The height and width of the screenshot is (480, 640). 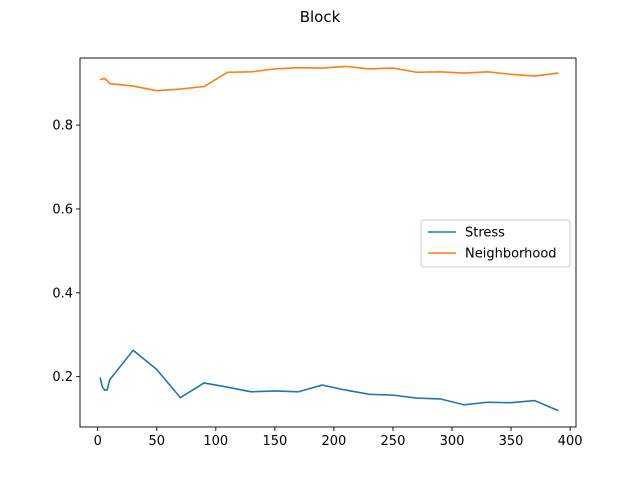 I want to click on series-line-neighborhood, so click(x=329, y=78).